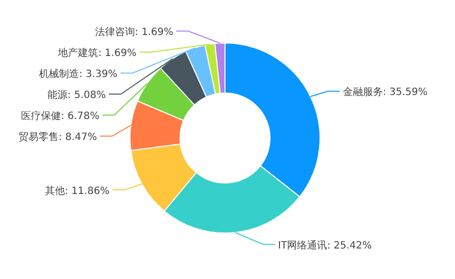 This screenshot has width=455, height=279. What do you see at coordinates (77, 190) in the screenshot?
I see `slice-label: 其他: 11.86%` at bounding box center [77, 190].